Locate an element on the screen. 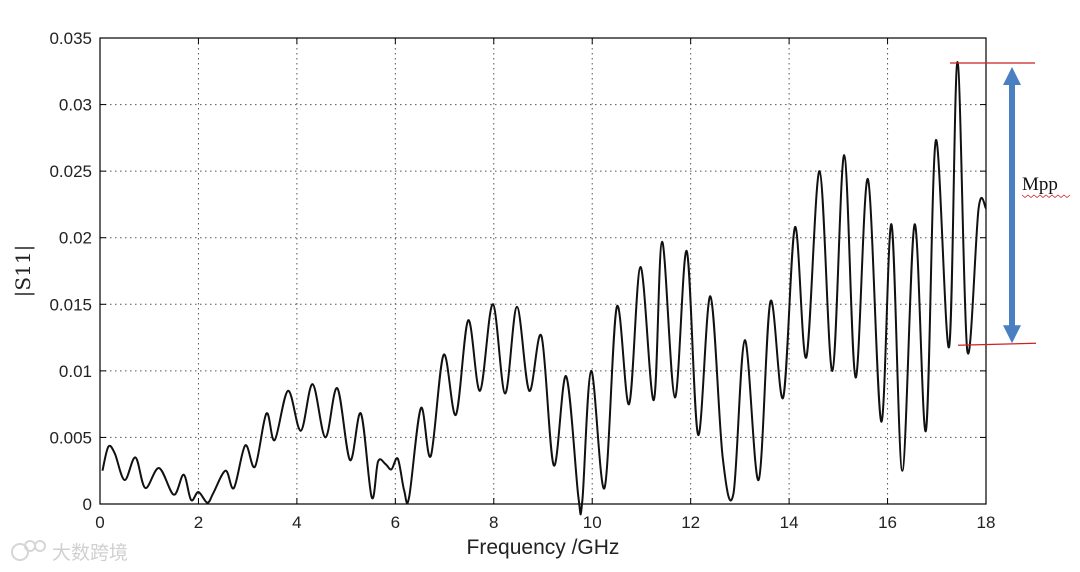 The width and height of the screenshot is (1080, 572). x-tick-label: 16 is located at coordinates (887, 522).